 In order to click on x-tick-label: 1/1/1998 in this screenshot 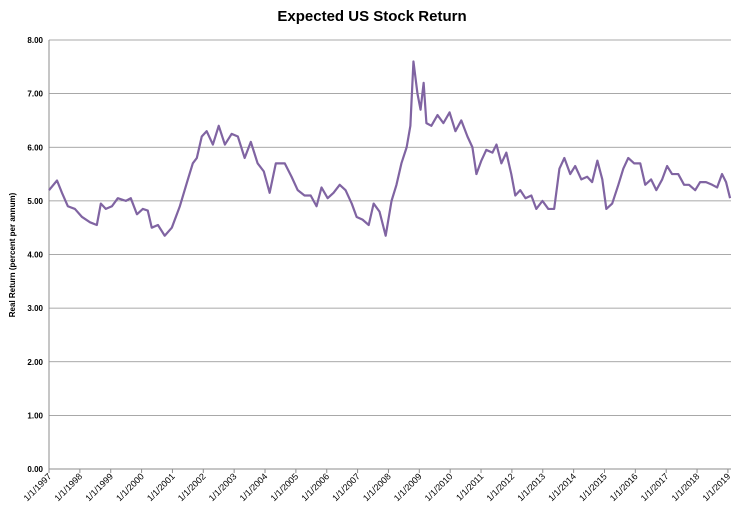, I will do `click(68, 487)`.